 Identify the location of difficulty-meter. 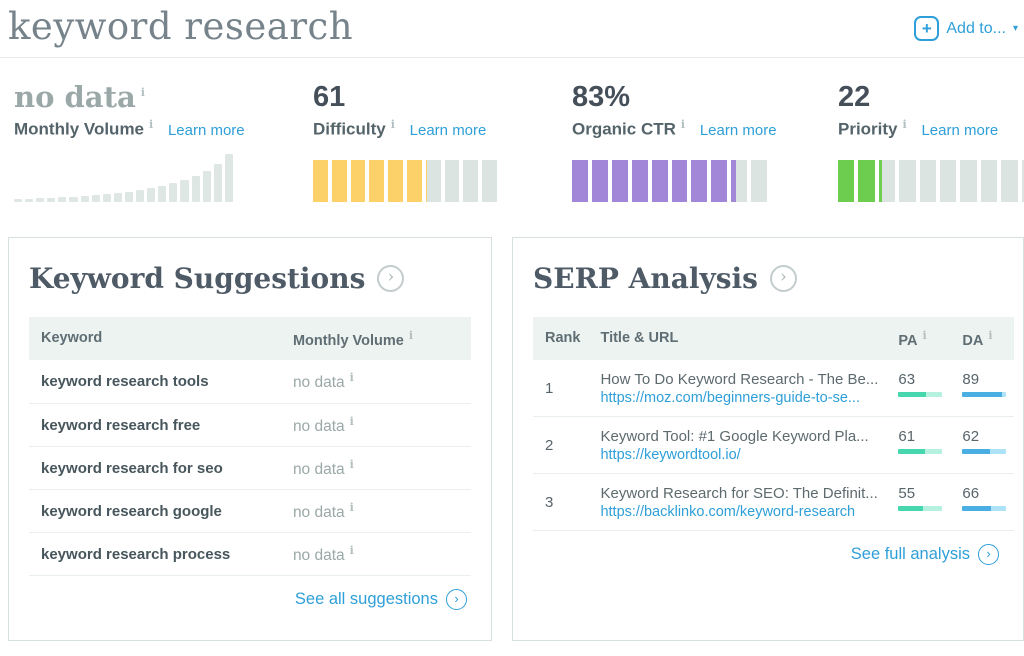
(405, 180).